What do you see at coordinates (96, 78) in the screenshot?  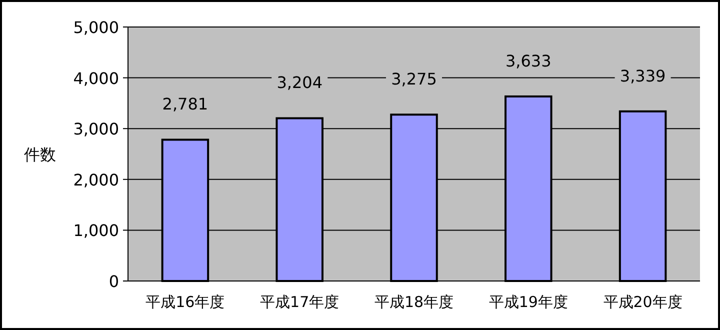 I see `y-tick-label: 4,000` at bounding box center [96, 78].